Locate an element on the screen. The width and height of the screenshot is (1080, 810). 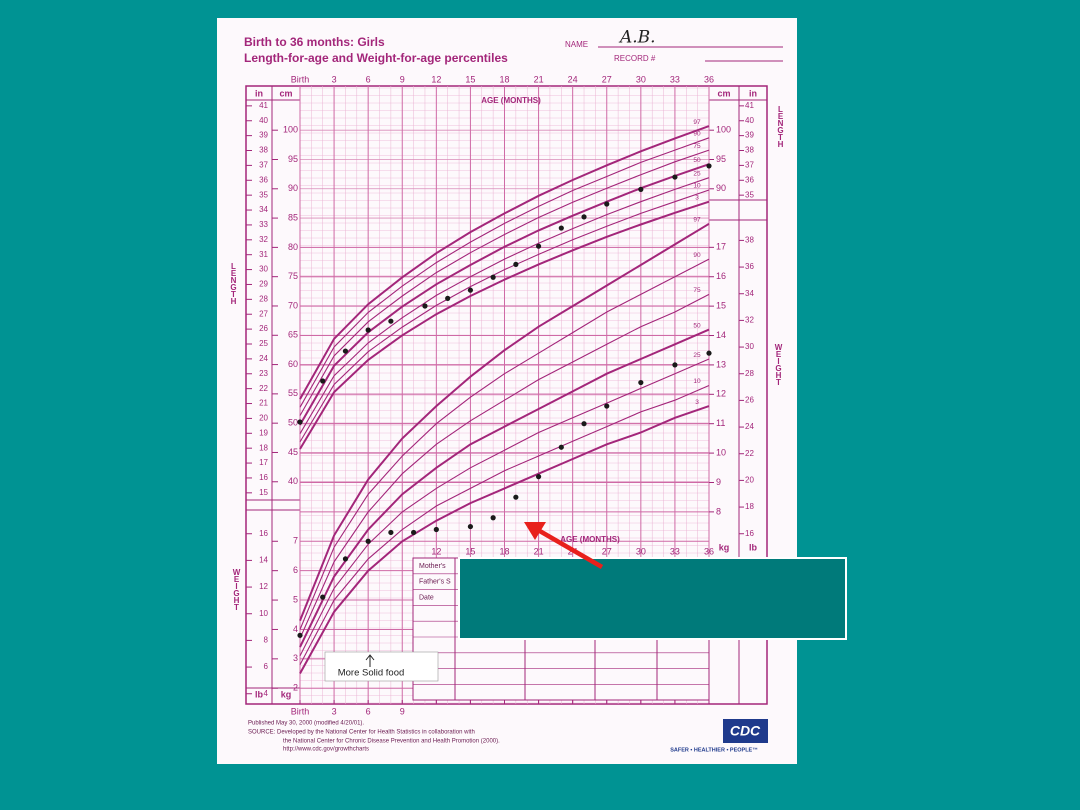
y-tick-label: 60 is located at coordinates (293, 364).